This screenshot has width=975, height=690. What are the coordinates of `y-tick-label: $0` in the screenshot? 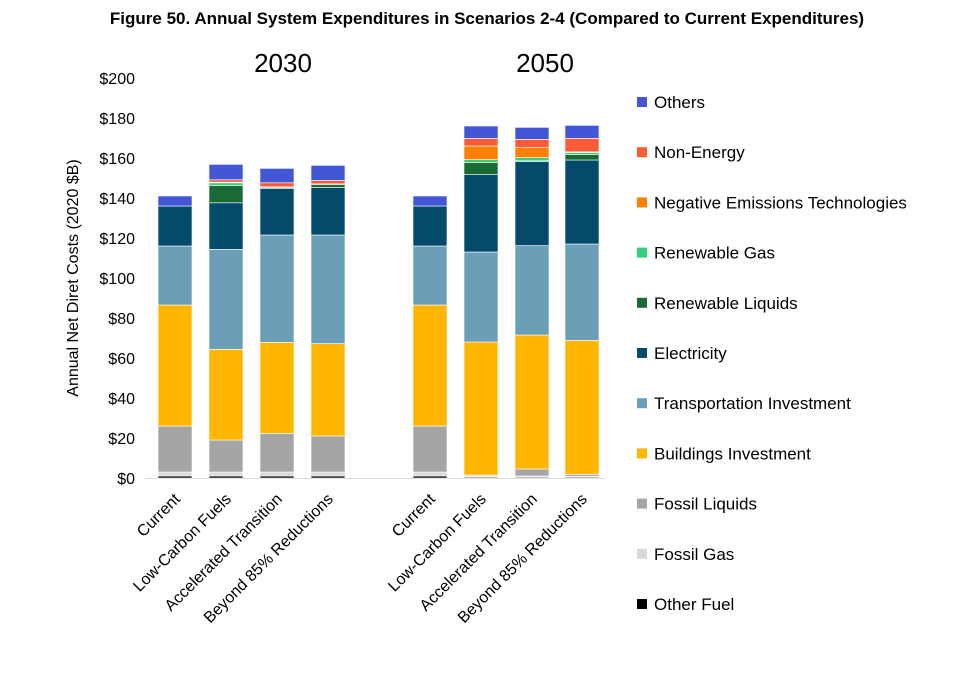 It's located at (126, 479).